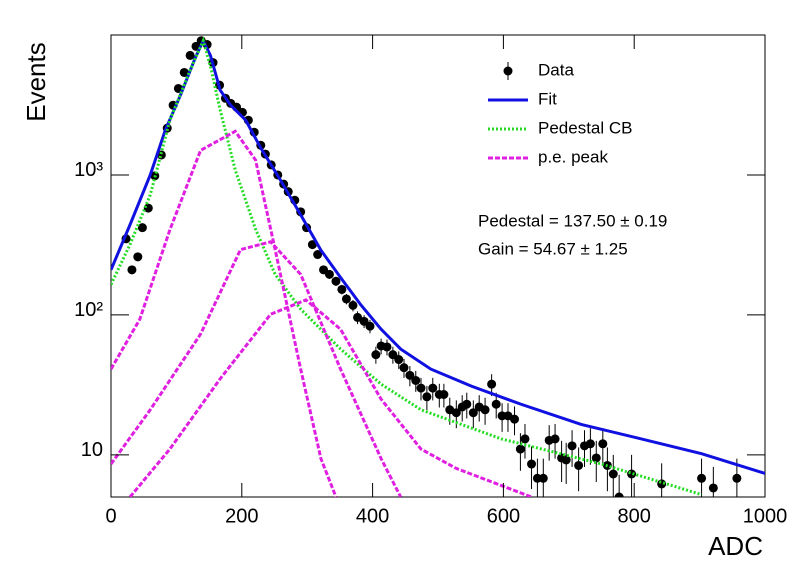 Image resolution: width=796 pixels, height=572 pixels. I want to click on x-tick-label: 600, so click(503, 516).